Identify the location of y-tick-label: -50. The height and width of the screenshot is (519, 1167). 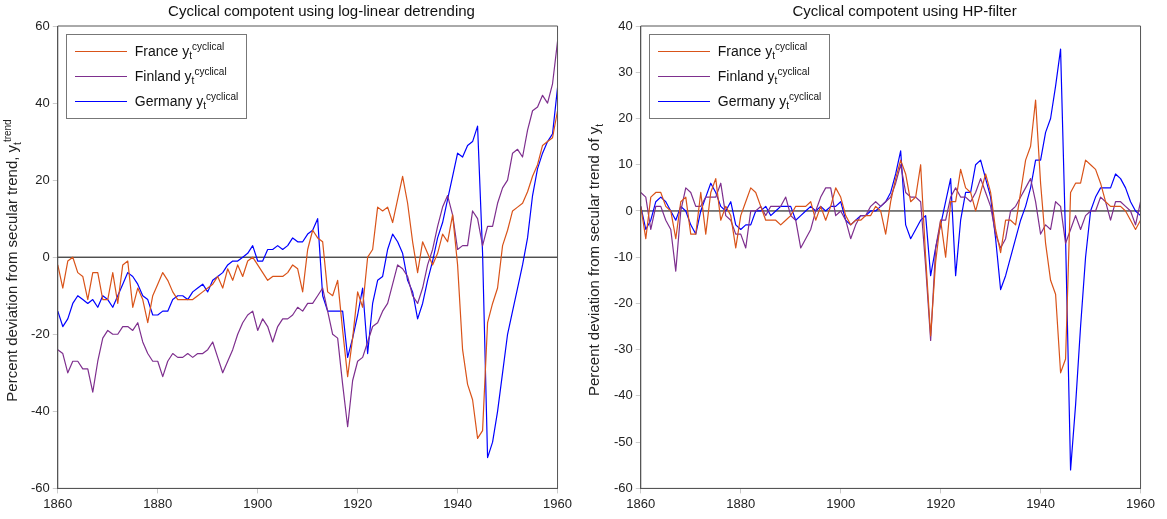
(623, 441).